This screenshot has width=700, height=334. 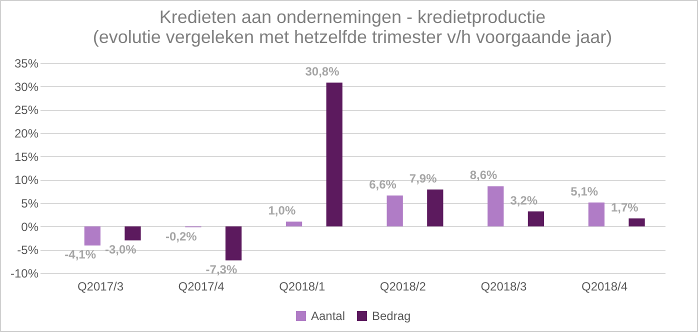 What do you see at coordinates (403, 287) in the screenshot?
I see `x-tick-label: Q2018/2` at bounding box center [403, 287].